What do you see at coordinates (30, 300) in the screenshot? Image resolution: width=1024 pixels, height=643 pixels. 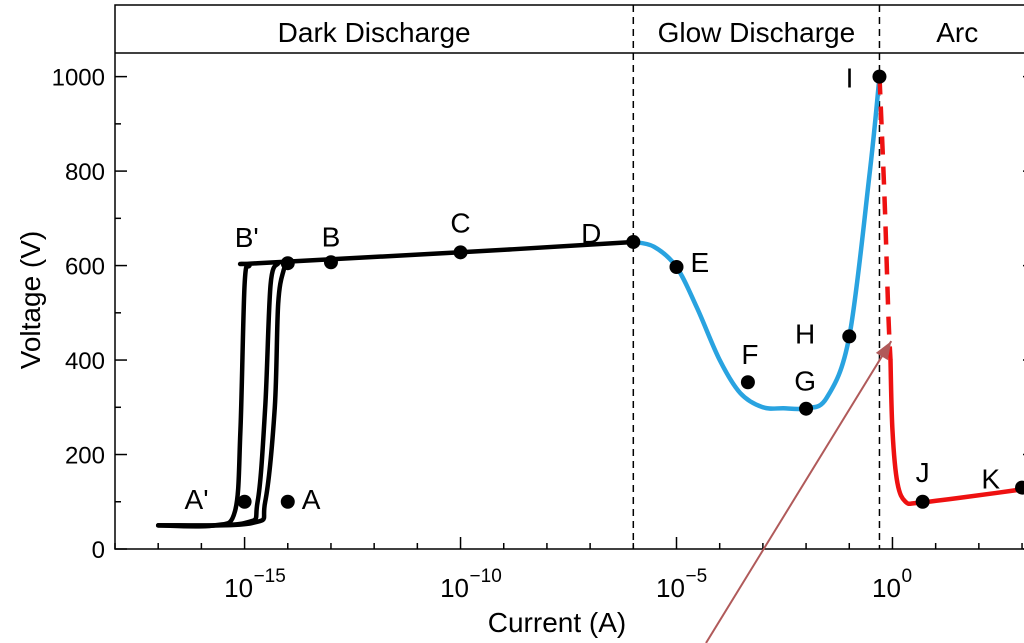 I see `y-axis-label: Voltage (V)` at bounding box center [30, 300].